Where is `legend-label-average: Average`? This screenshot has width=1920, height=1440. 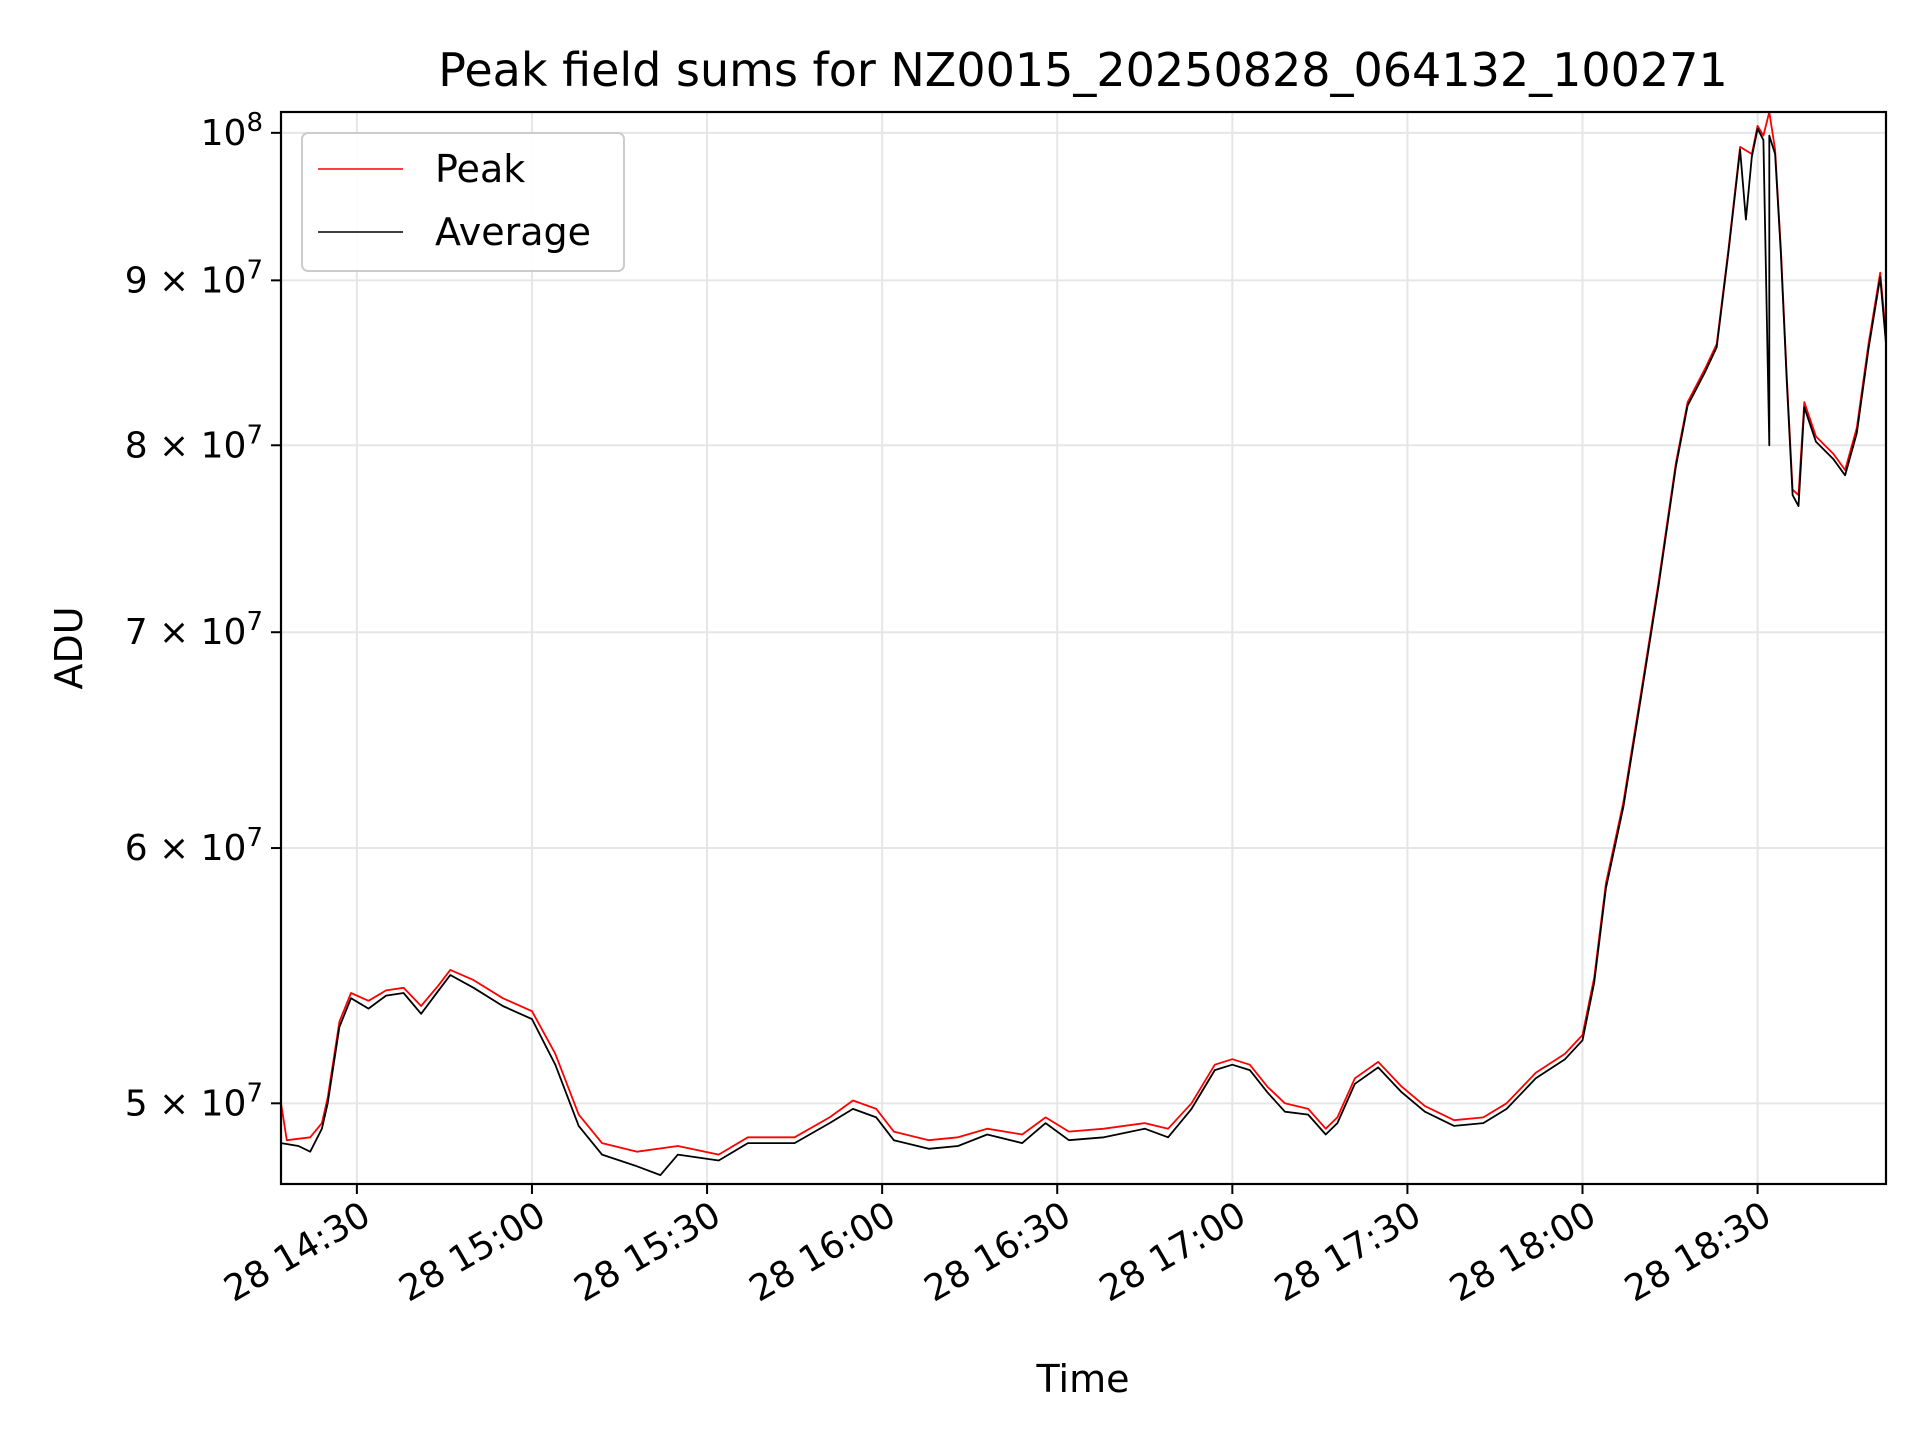 legend-label-average: Average is located at coordinates (513, 232).